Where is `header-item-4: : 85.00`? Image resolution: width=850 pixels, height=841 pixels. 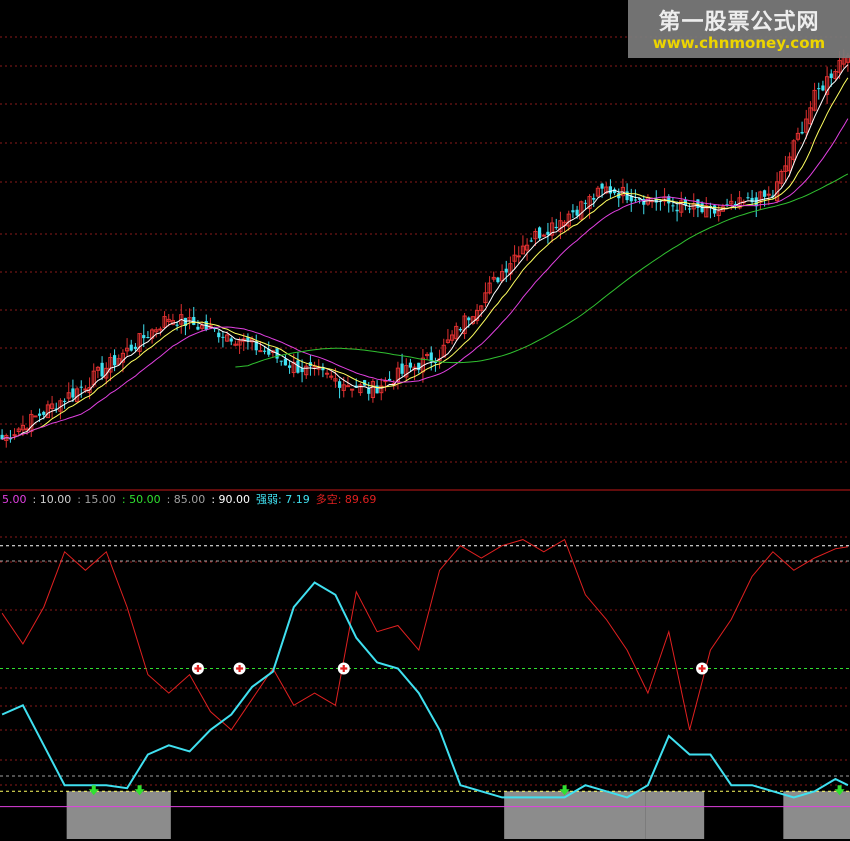 header-item-4: : 85.00 is located at coordinates (186, 499).